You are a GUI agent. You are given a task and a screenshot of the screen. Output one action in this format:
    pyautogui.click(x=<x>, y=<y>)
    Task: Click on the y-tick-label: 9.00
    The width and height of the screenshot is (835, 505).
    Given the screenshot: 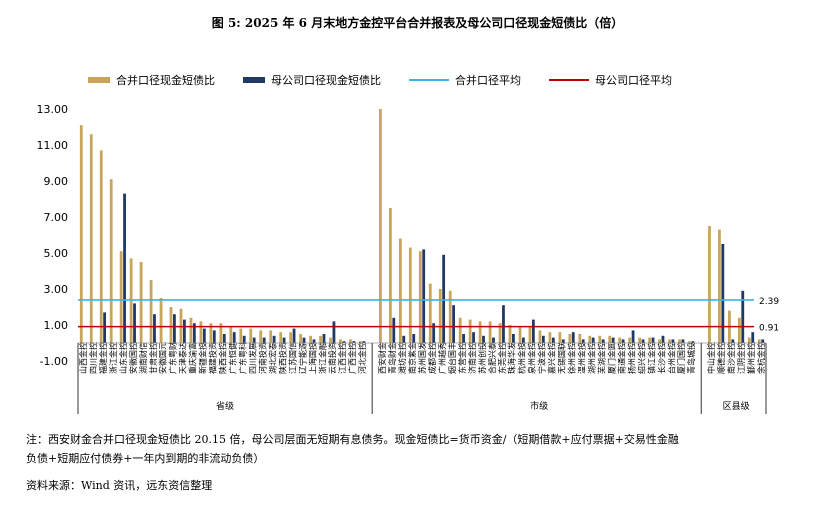 What is the action you would take?
    pyautogui.click(x=56, y=181)
    